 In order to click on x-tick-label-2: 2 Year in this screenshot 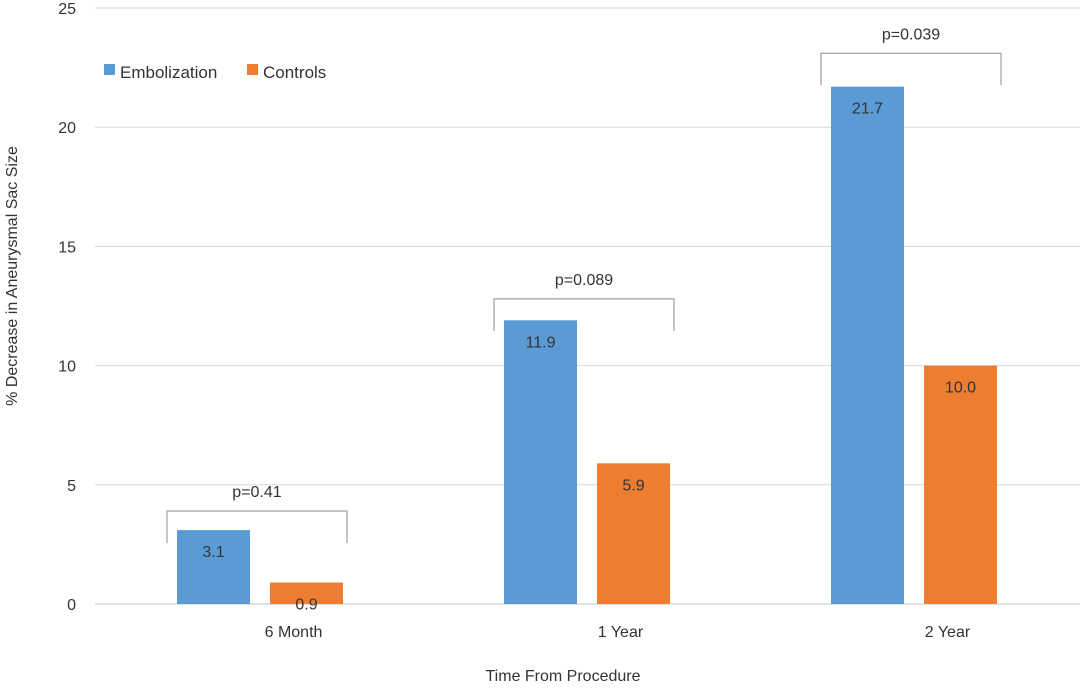, I will do `click(948, 632)`.